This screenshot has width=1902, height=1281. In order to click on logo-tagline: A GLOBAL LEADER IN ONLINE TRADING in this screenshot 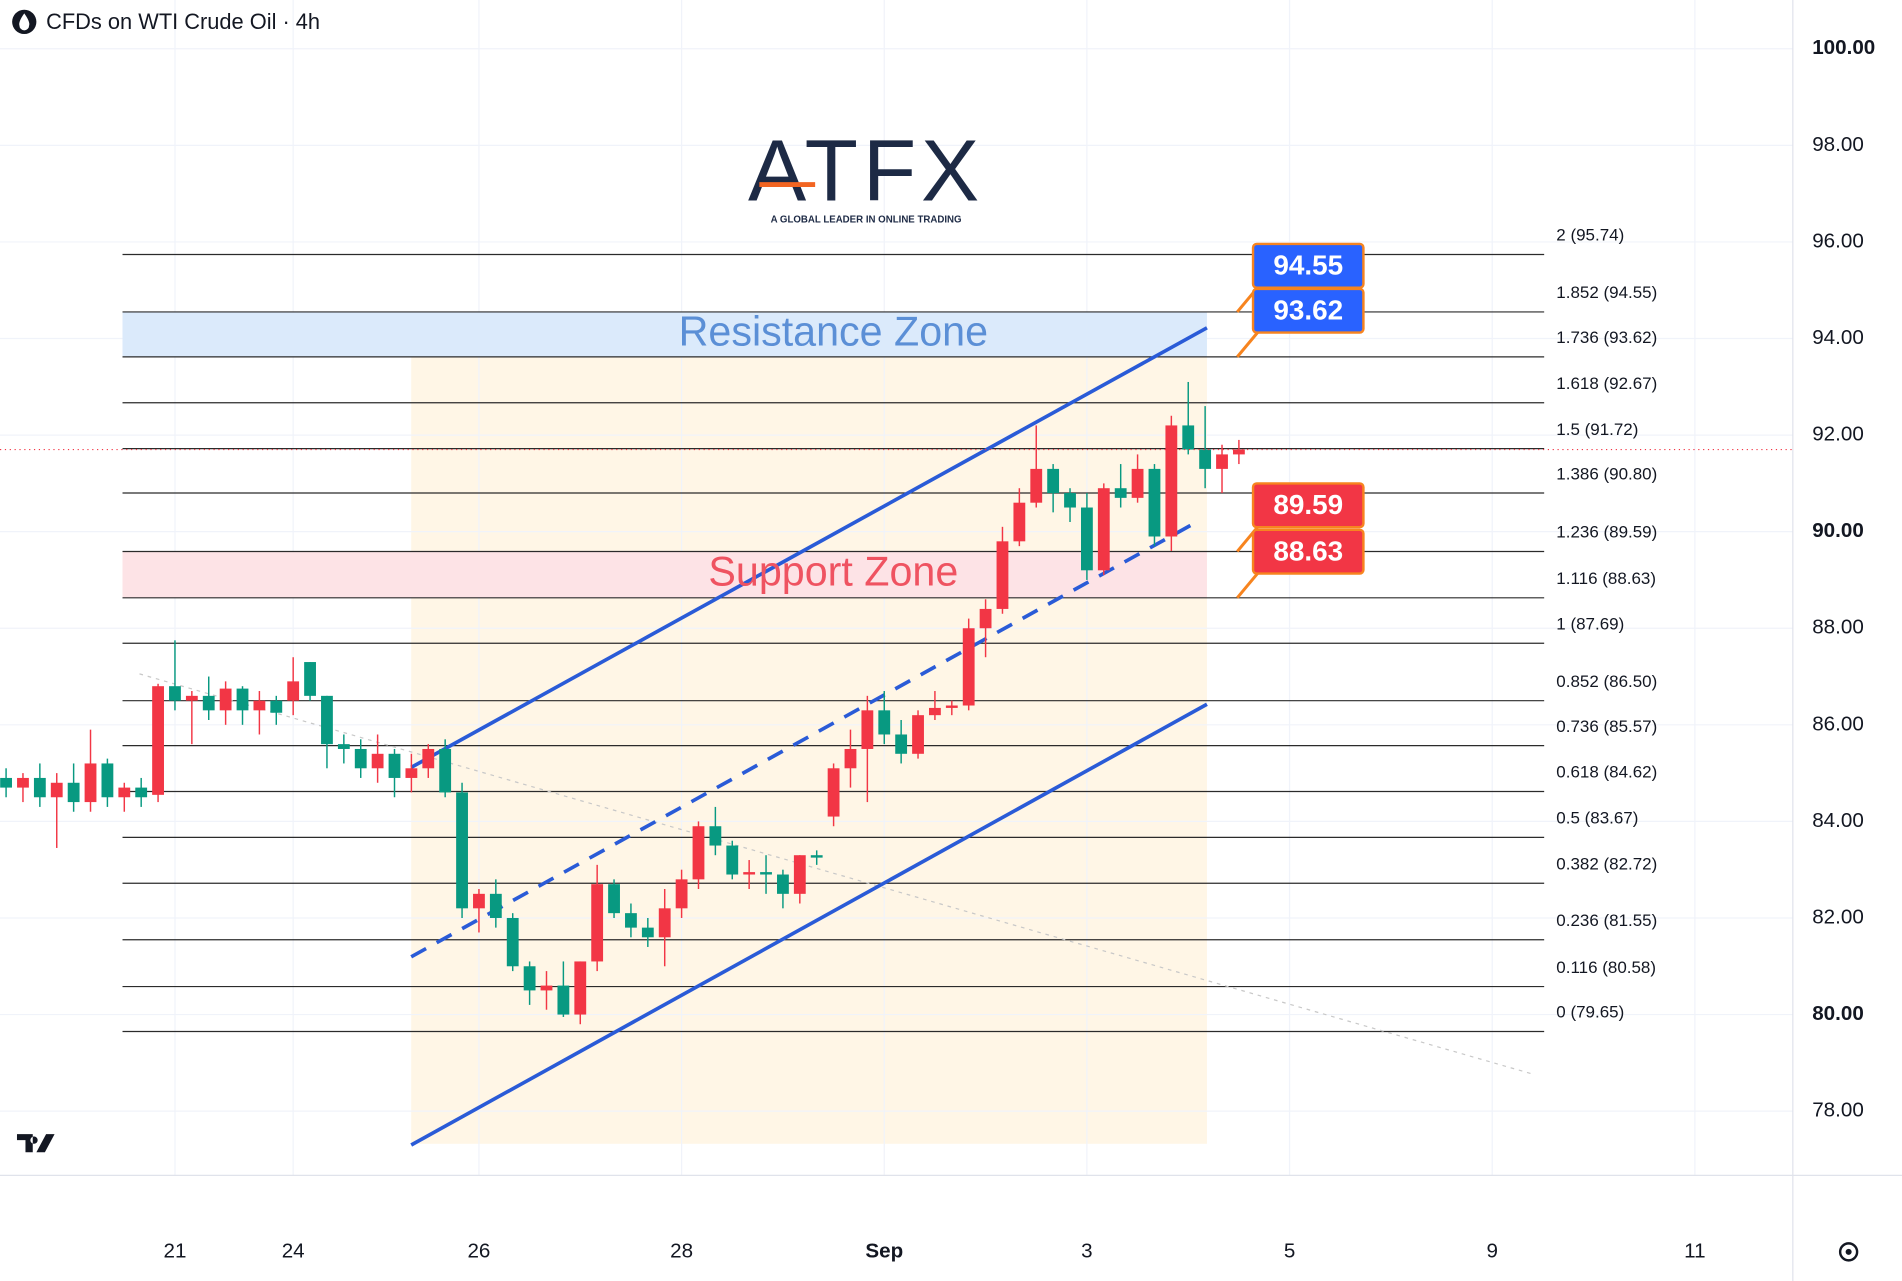, I will do `click(866, 219)`.